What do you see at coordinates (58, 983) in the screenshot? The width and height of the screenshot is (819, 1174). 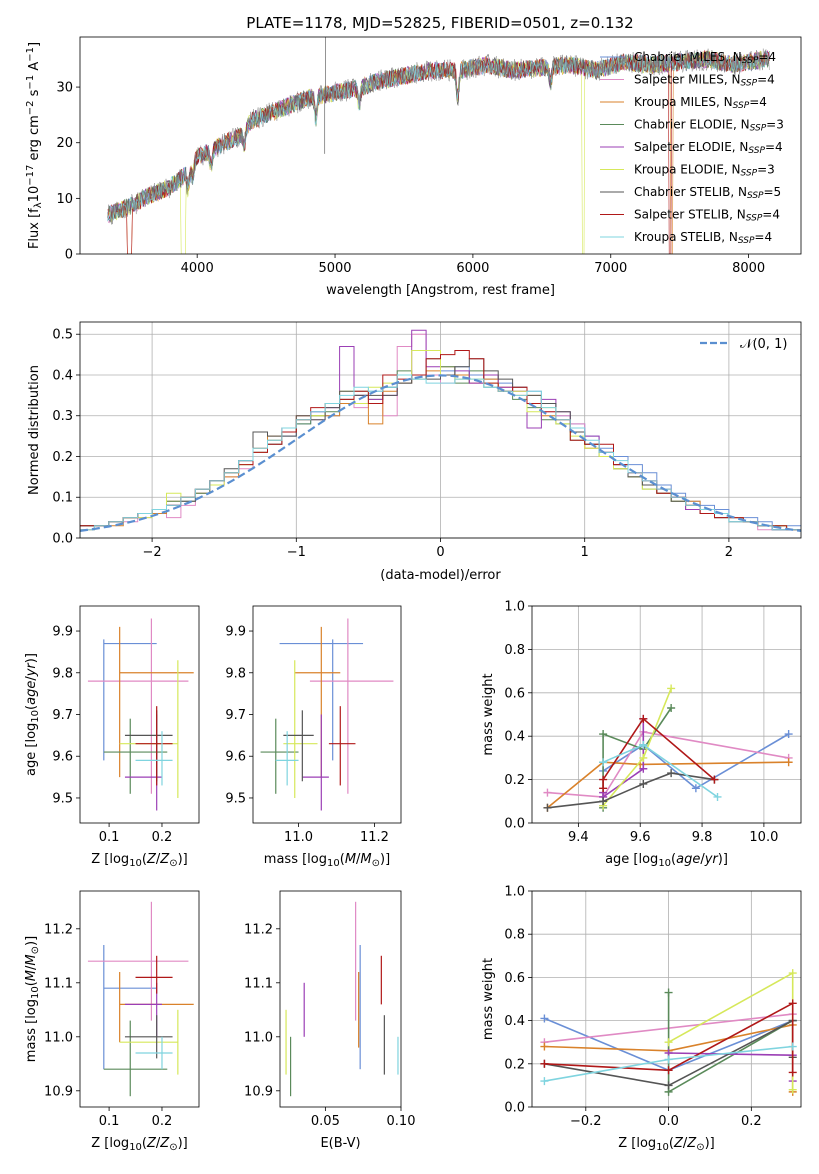 I see `y-tick-label: 11.1` at bounding box center [58, 983].